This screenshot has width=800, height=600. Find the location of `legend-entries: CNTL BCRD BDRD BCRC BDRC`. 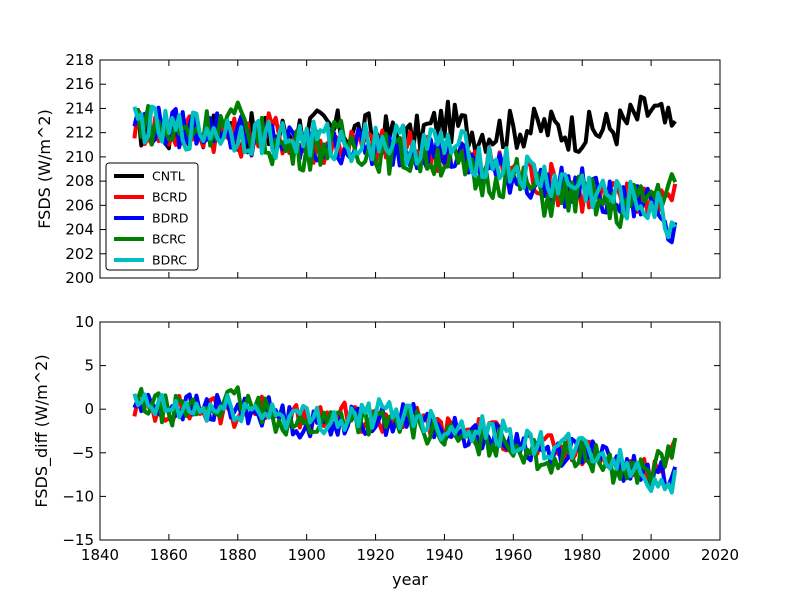

legend-entries: CNTL BCRD BDRD BCRC BDRC is located at coordinates (151, 218).